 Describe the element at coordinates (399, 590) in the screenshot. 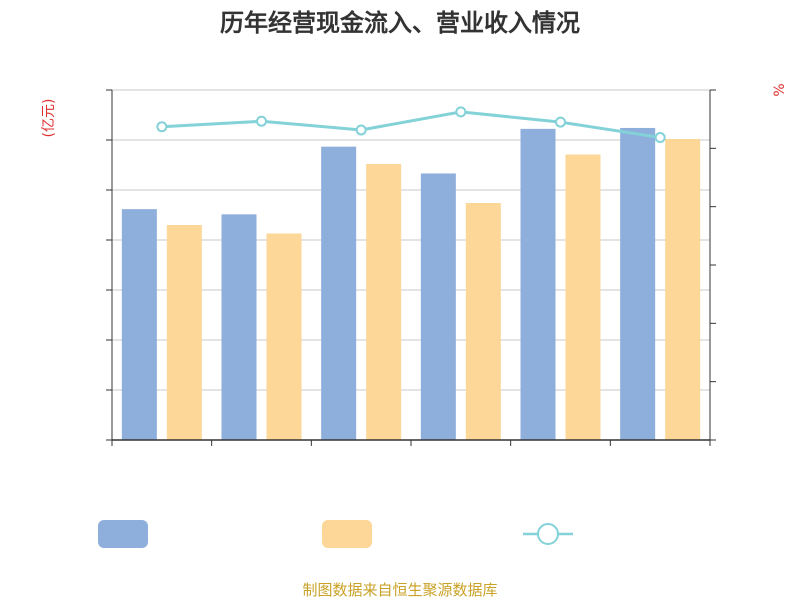

I see `source-note: 制图数据来自恒生聚源数据库` at that location.